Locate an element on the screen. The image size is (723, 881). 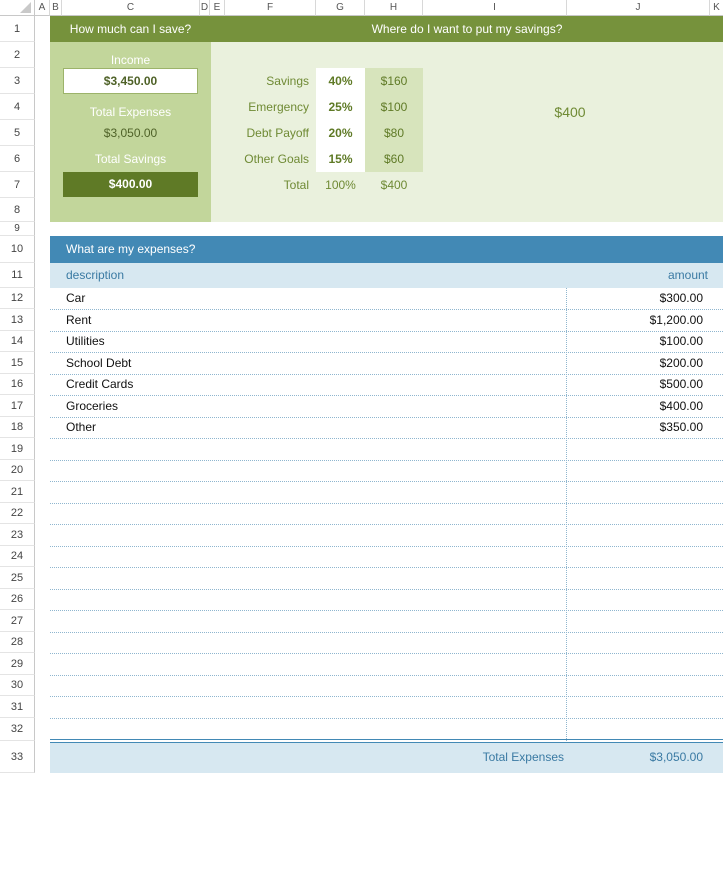
expense-amount: $100.00 is located at coordinates (681, 341).